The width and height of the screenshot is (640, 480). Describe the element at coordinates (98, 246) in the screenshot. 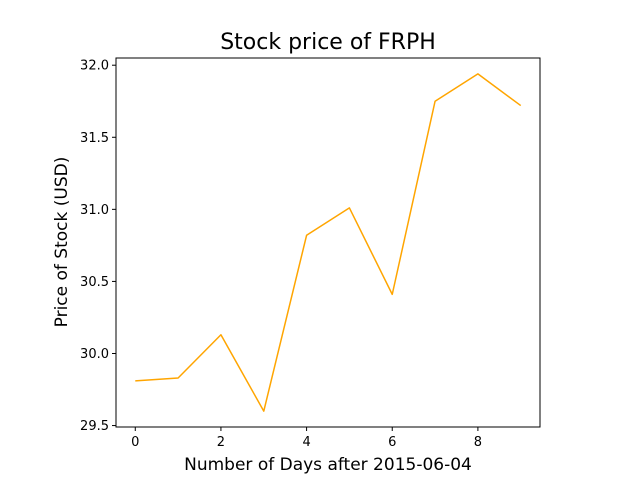

I see `y-axis: 29.5 30.0 30.5 31.0 31.5 32.0` at that location.